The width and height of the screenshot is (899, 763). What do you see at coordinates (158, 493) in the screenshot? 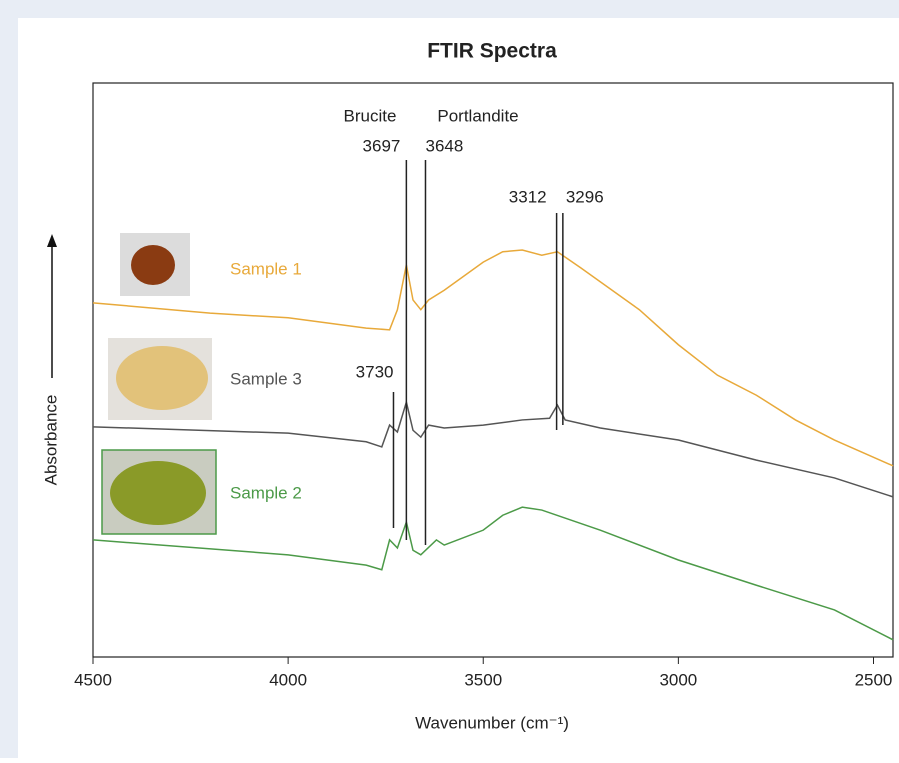
I see `sample-2-stone` at bounding box center [158, 493].